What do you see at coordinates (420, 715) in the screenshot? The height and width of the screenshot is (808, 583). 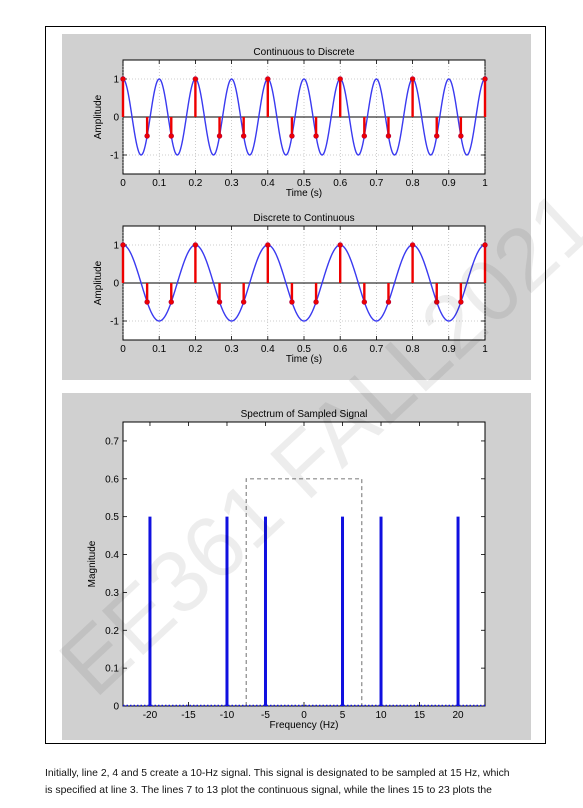 I see `x-tick-label: 15` at bounding box center [420, 715].